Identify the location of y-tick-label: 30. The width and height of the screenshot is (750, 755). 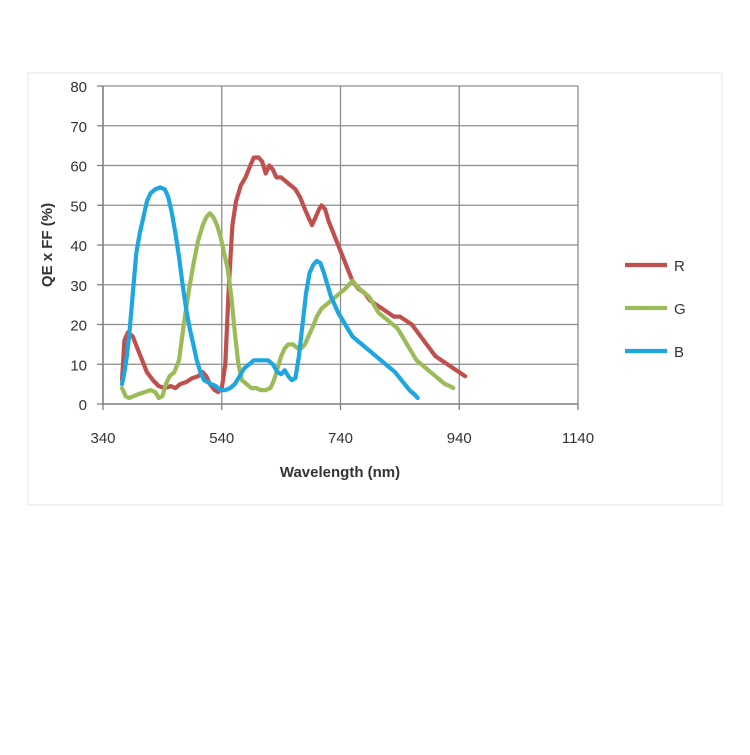
(78, 286).